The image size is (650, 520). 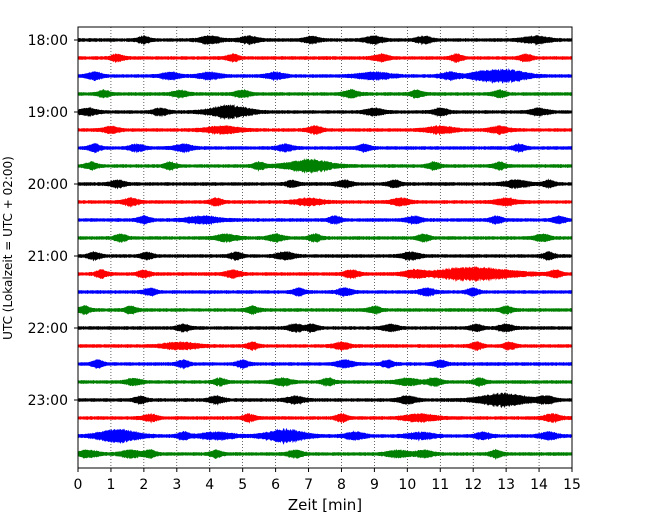 What do you see at coordinates (48, 401) in the screenshot?
I see `y-tick-label: 23:00` at bounding box center [48, 401].